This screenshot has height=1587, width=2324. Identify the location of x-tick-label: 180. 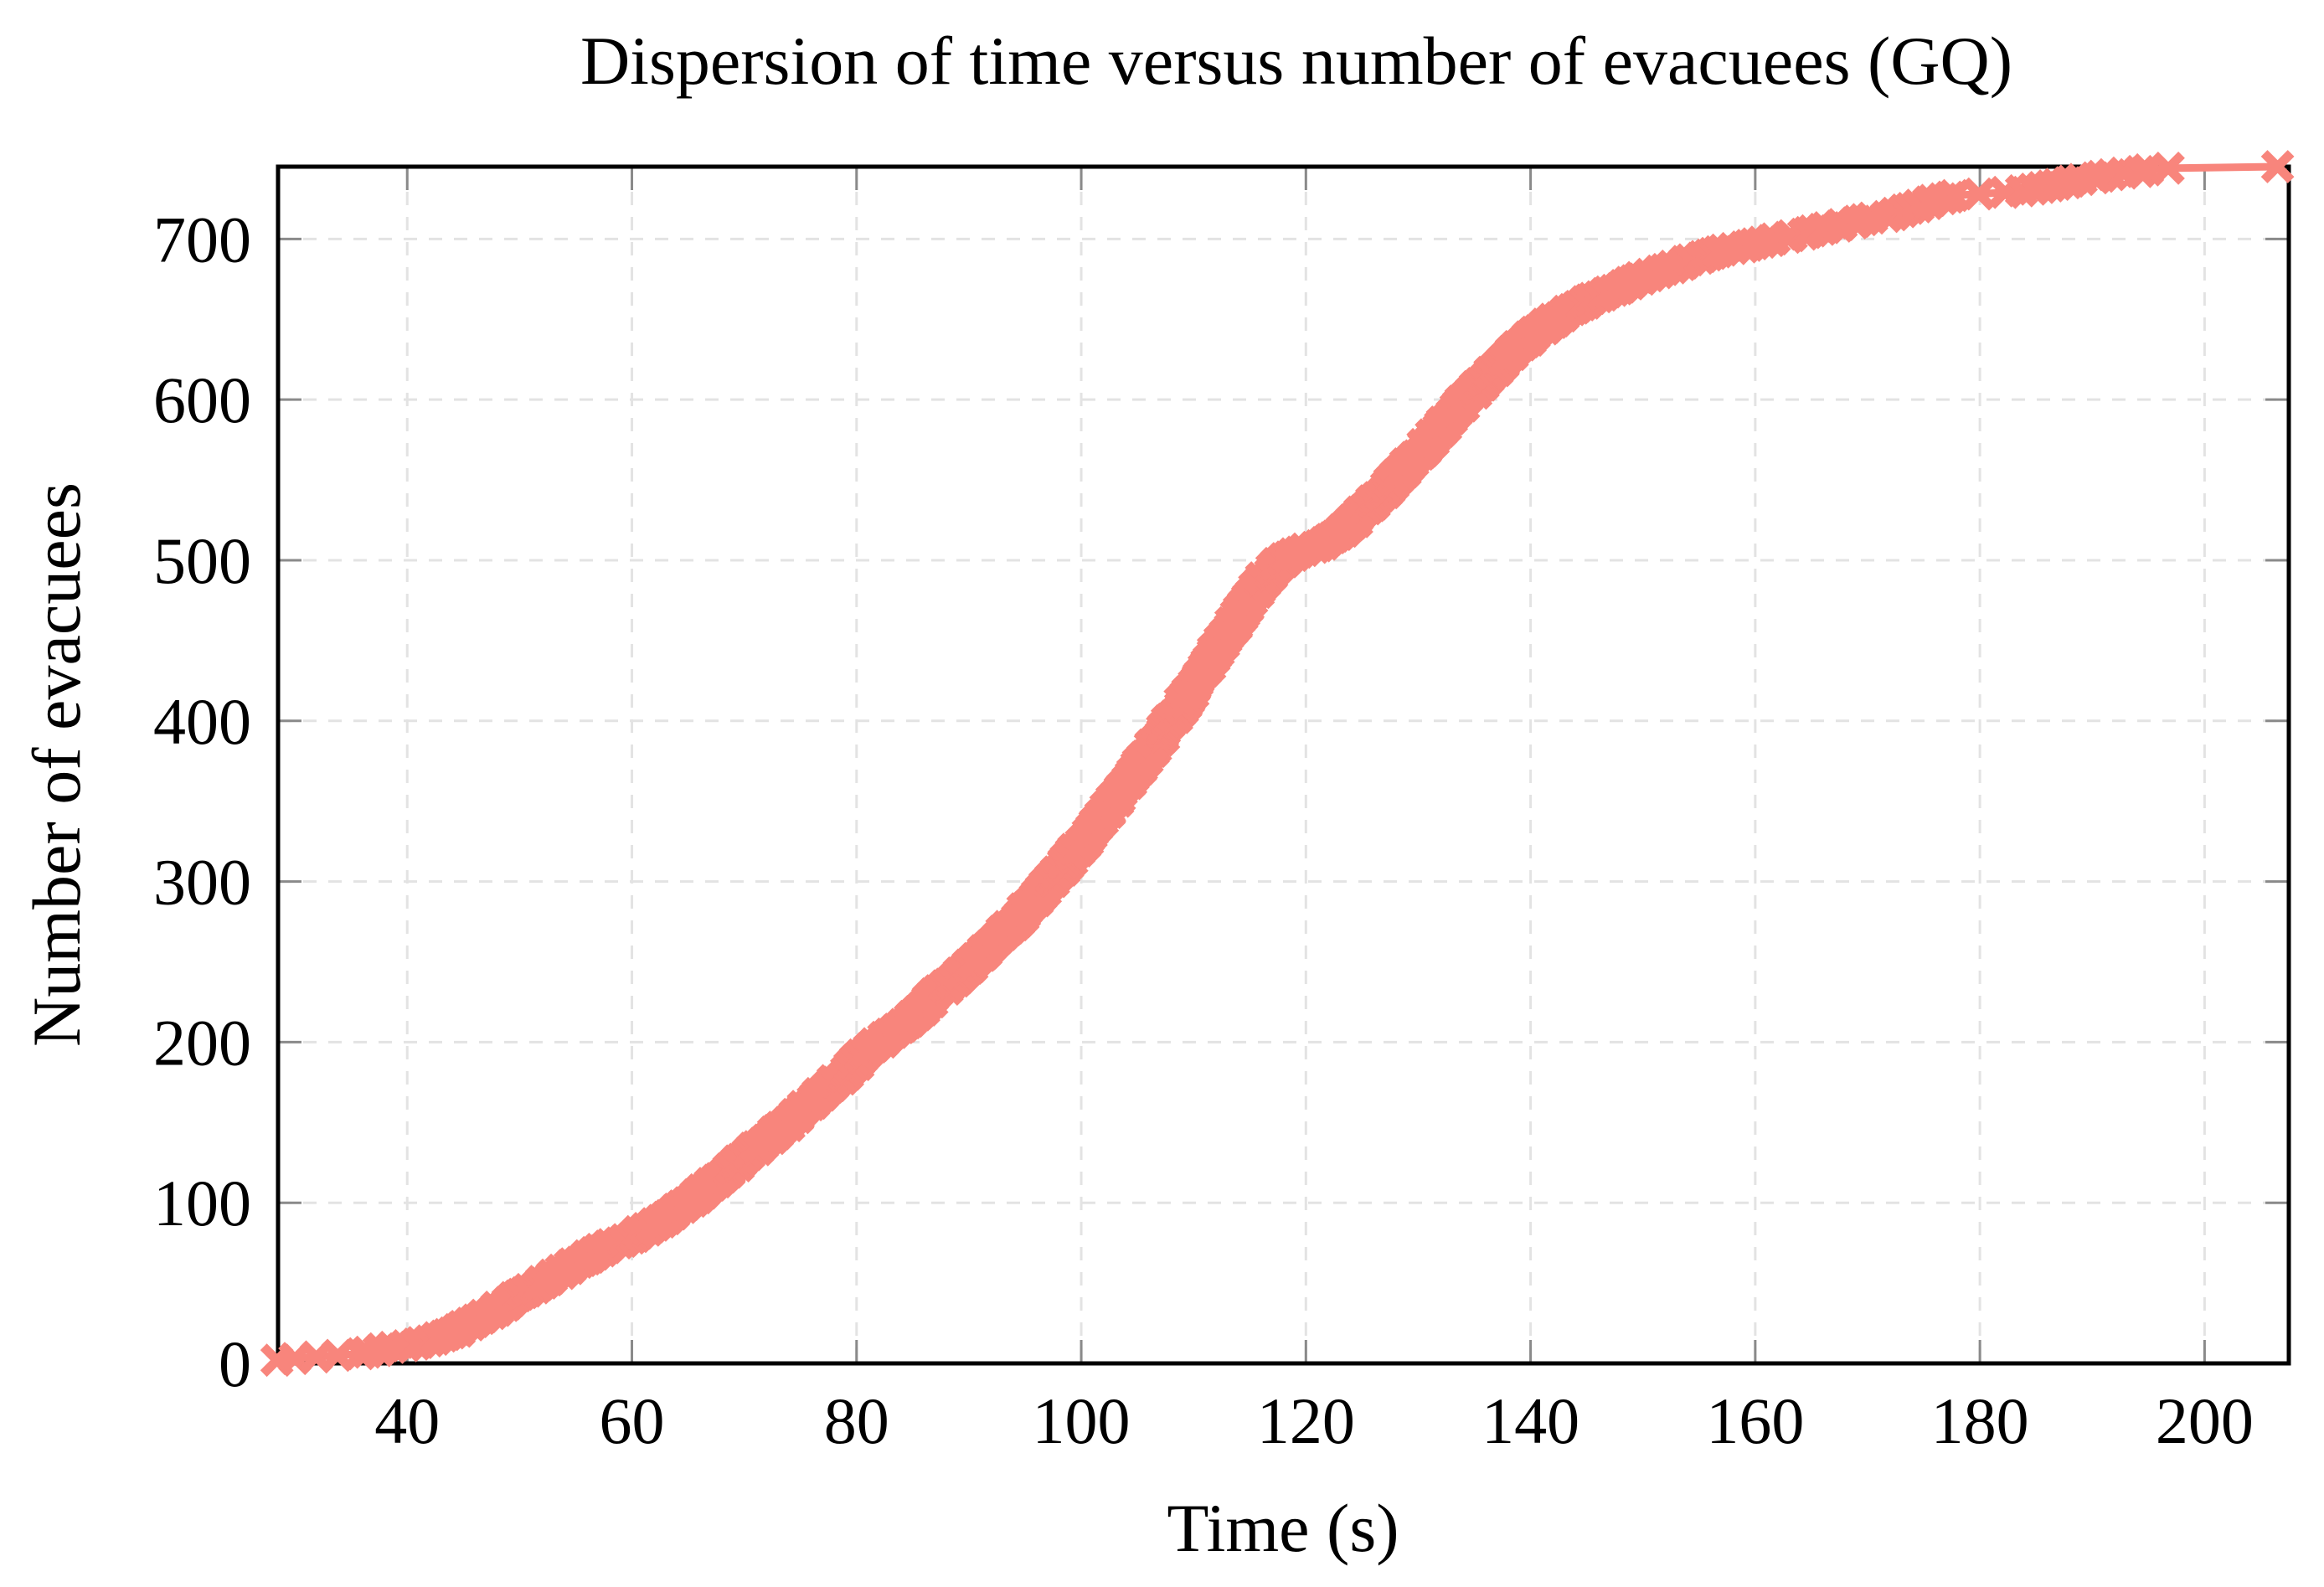
(1980, 1420).